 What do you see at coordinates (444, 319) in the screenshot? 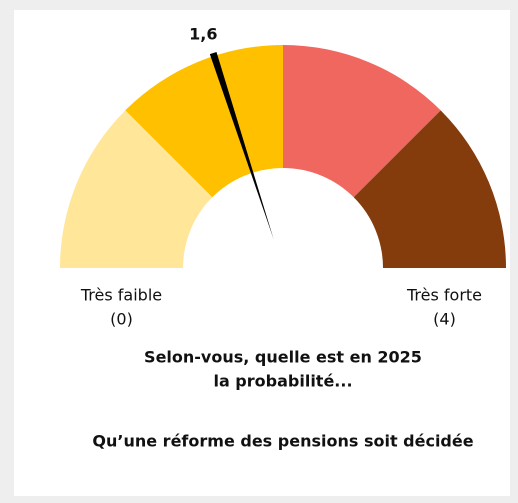
I see `range-value-label: (4)` at bounding box center [444, 319].